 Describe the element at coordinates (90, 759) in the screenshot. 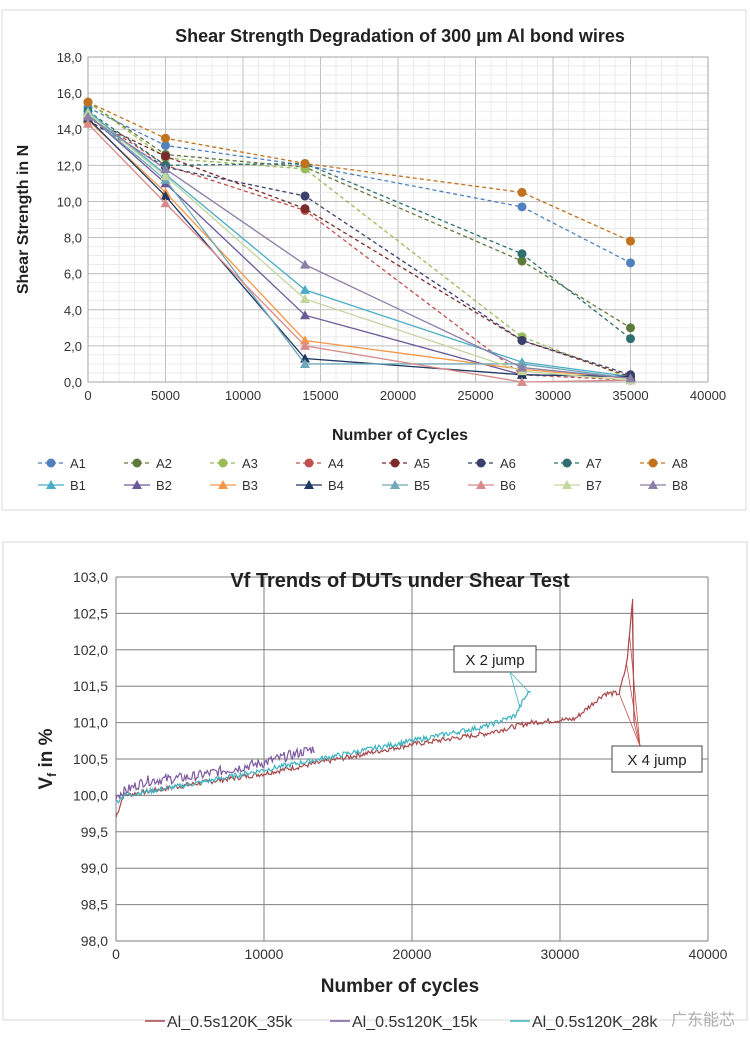

I see `y-tick-label: 100,5` at that location.